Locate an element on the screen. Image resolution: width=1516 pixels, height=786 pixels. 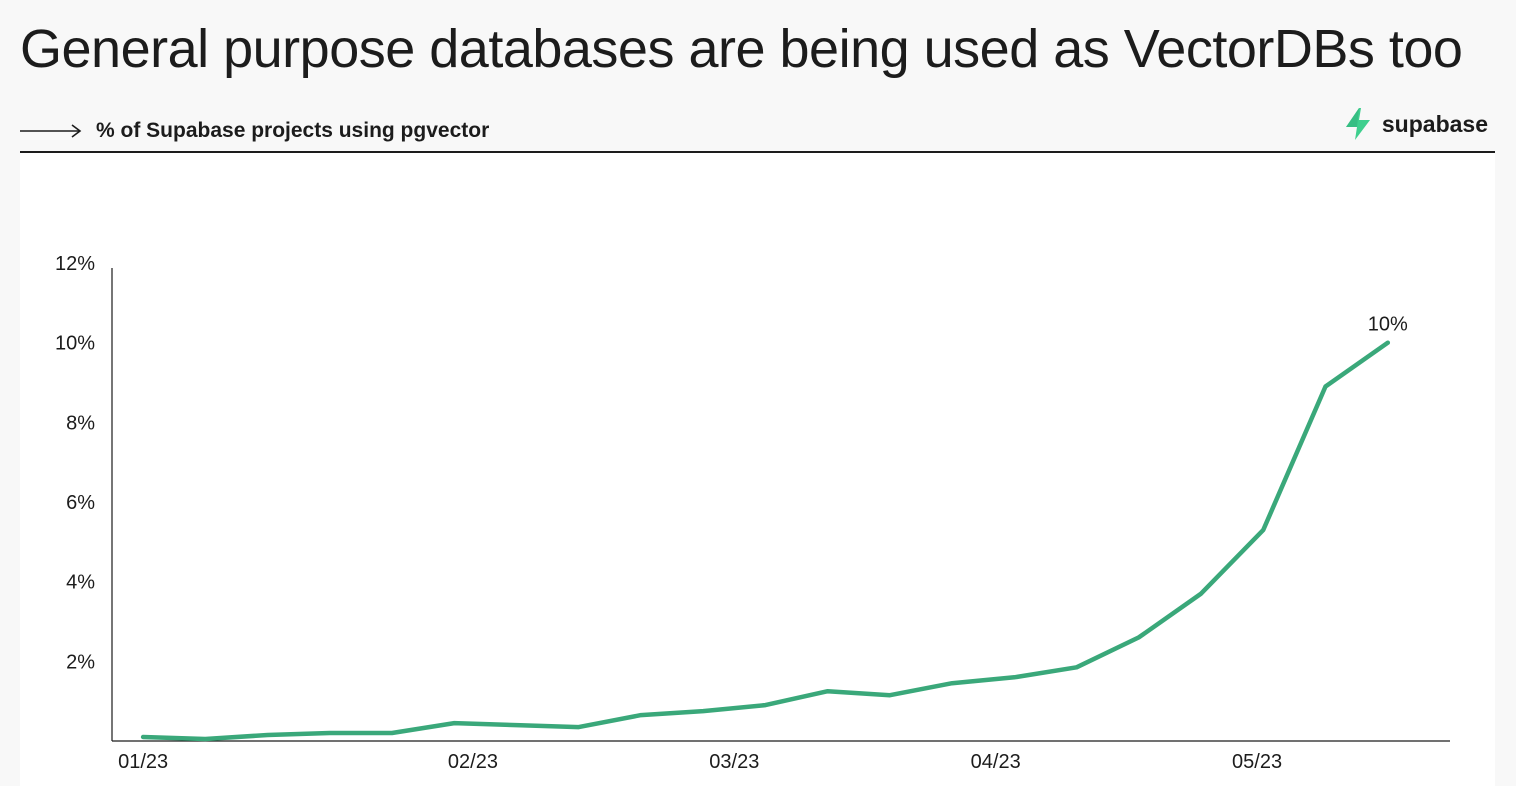
data-label: 10% is located at coordinates (1388, 325).